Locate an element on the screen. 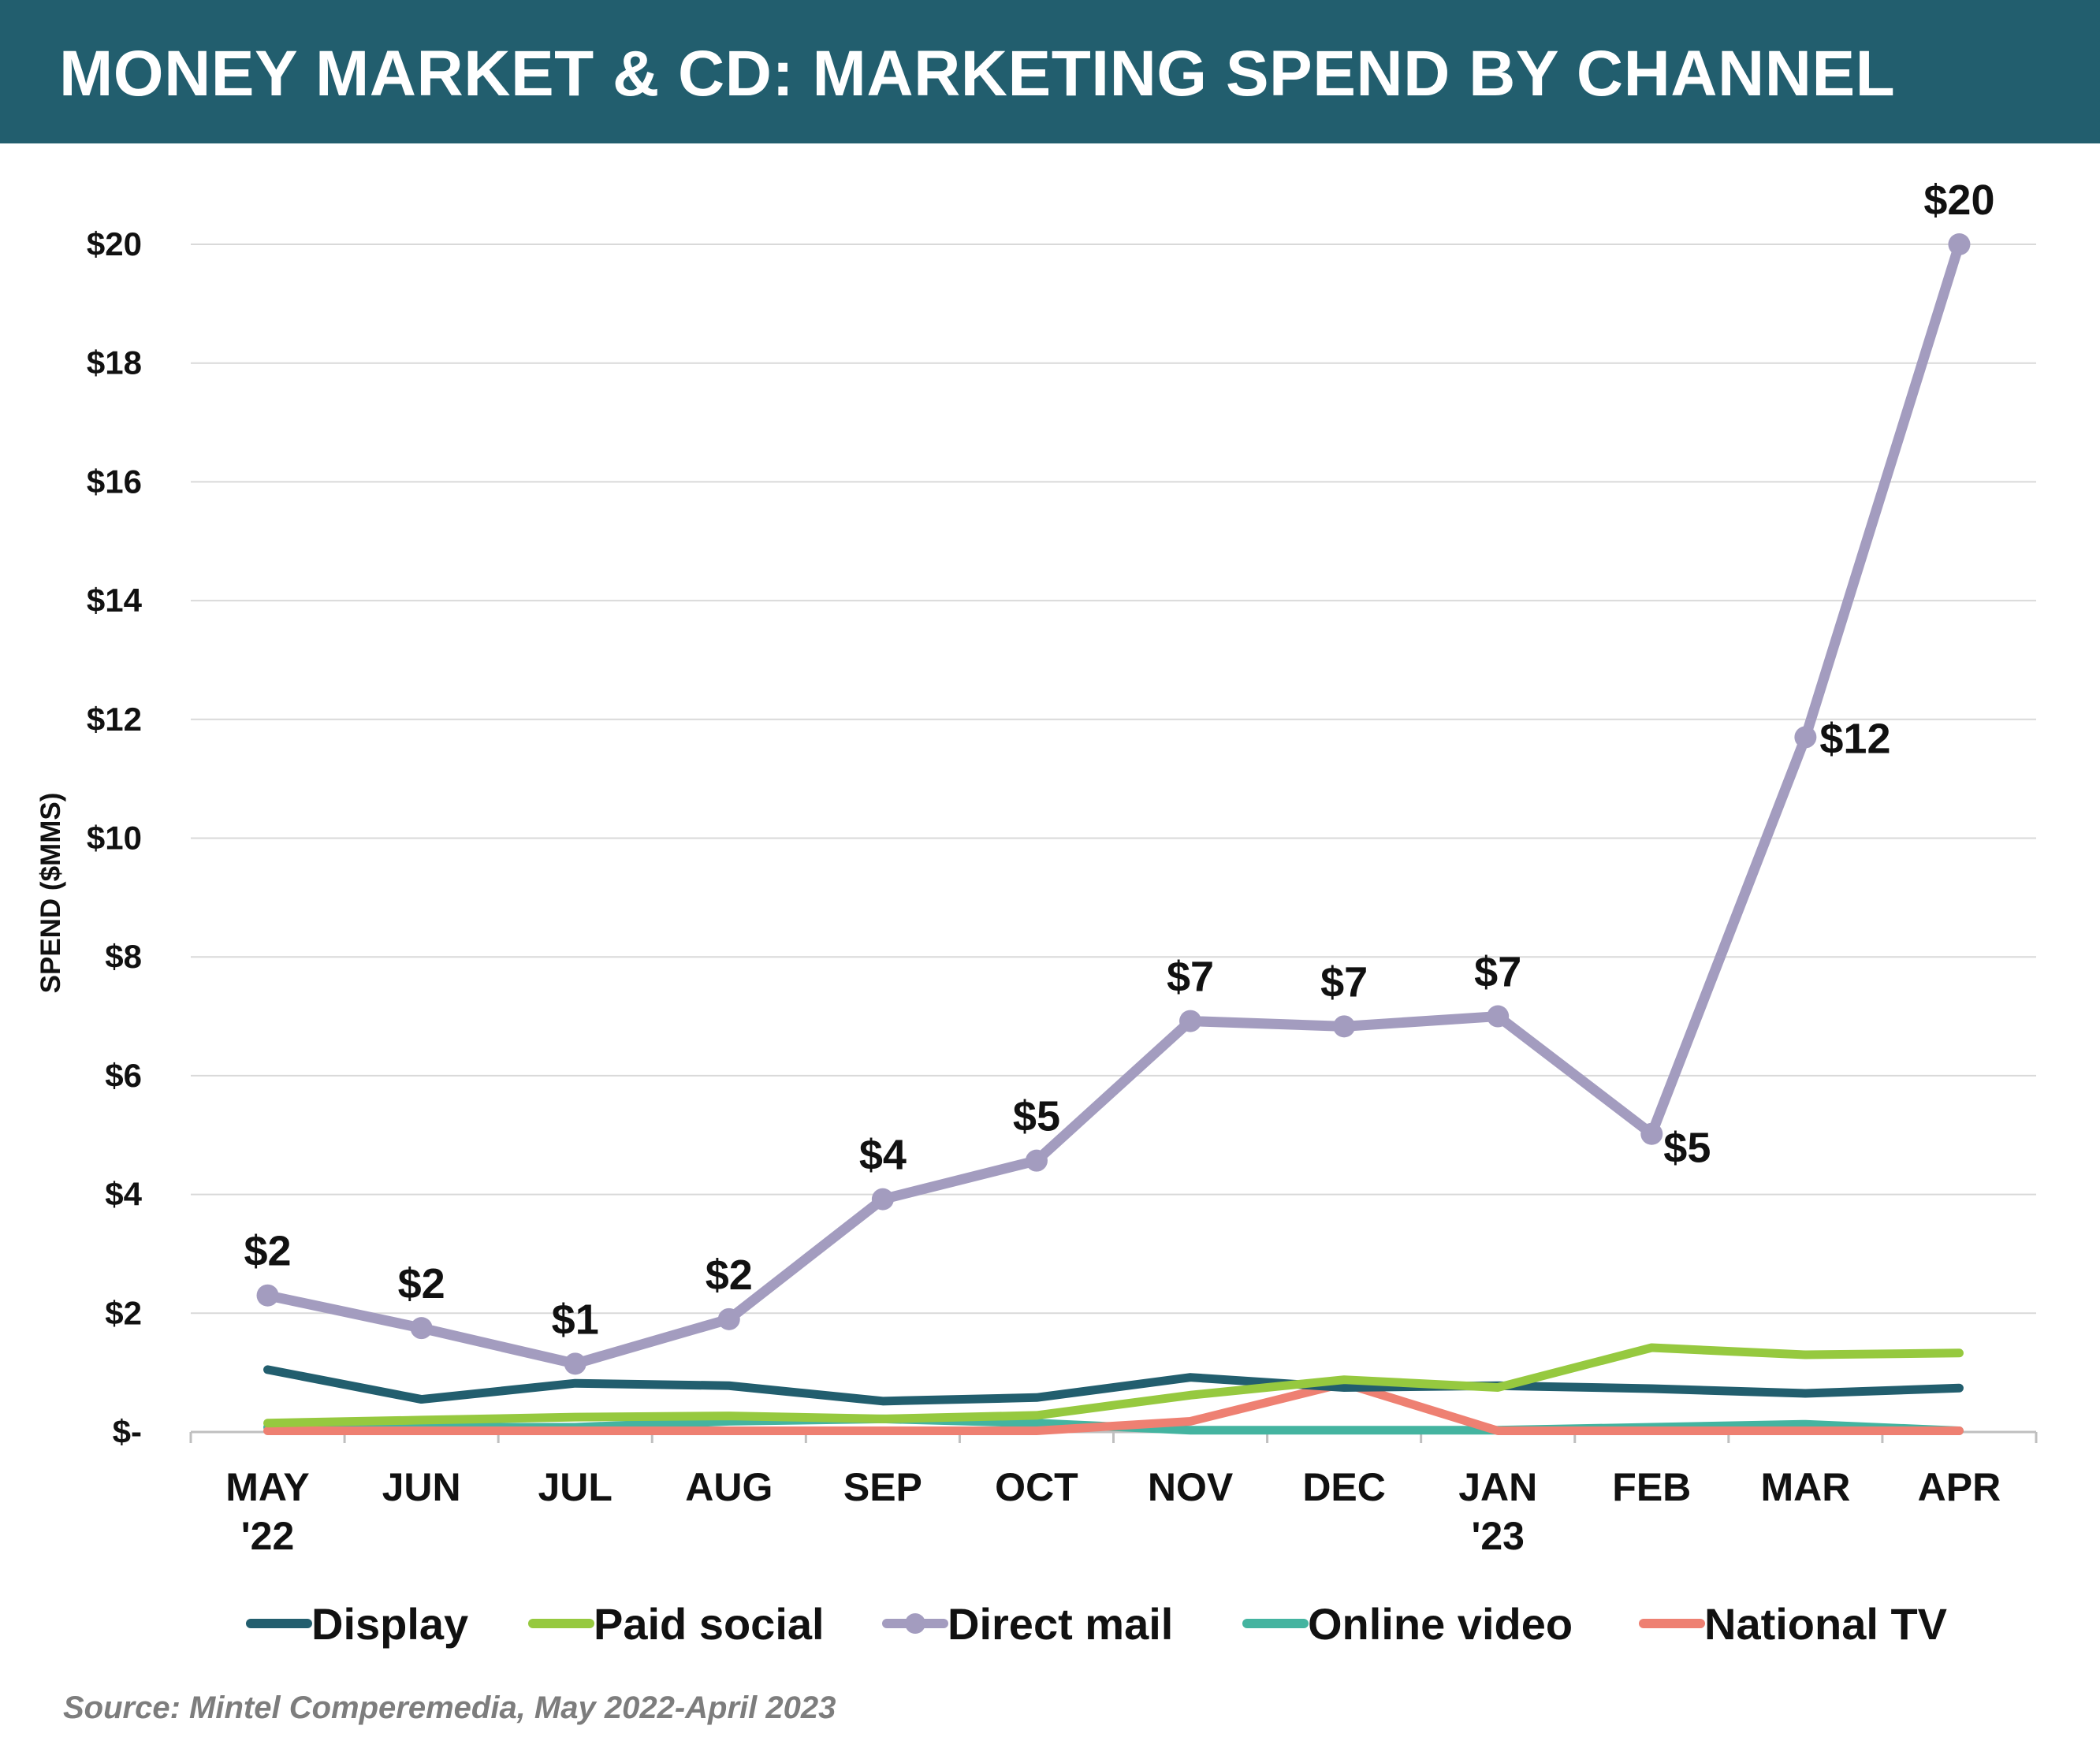  x-tick-label: JAN is located at coordinates (1497, 1487).